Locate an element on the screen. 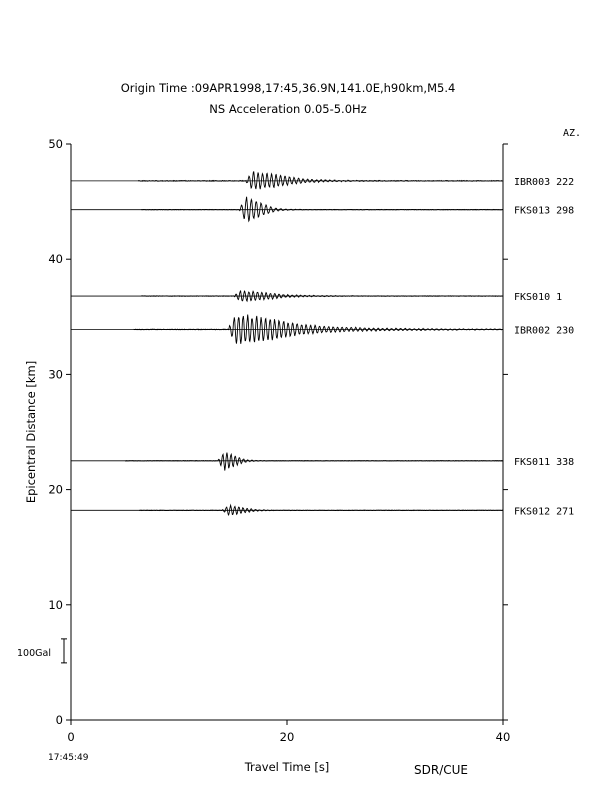  station-label: IBR003 222 is located at coordinates (544, 182).